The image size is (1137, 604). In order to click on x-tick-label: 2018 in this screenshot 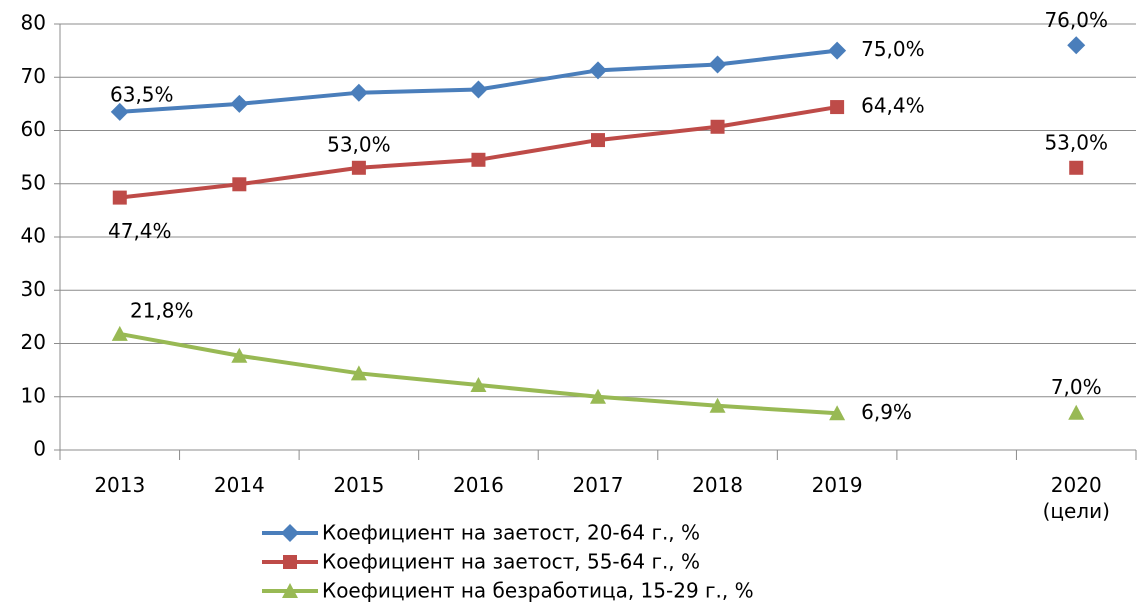, I will do `click(717, 485)`.